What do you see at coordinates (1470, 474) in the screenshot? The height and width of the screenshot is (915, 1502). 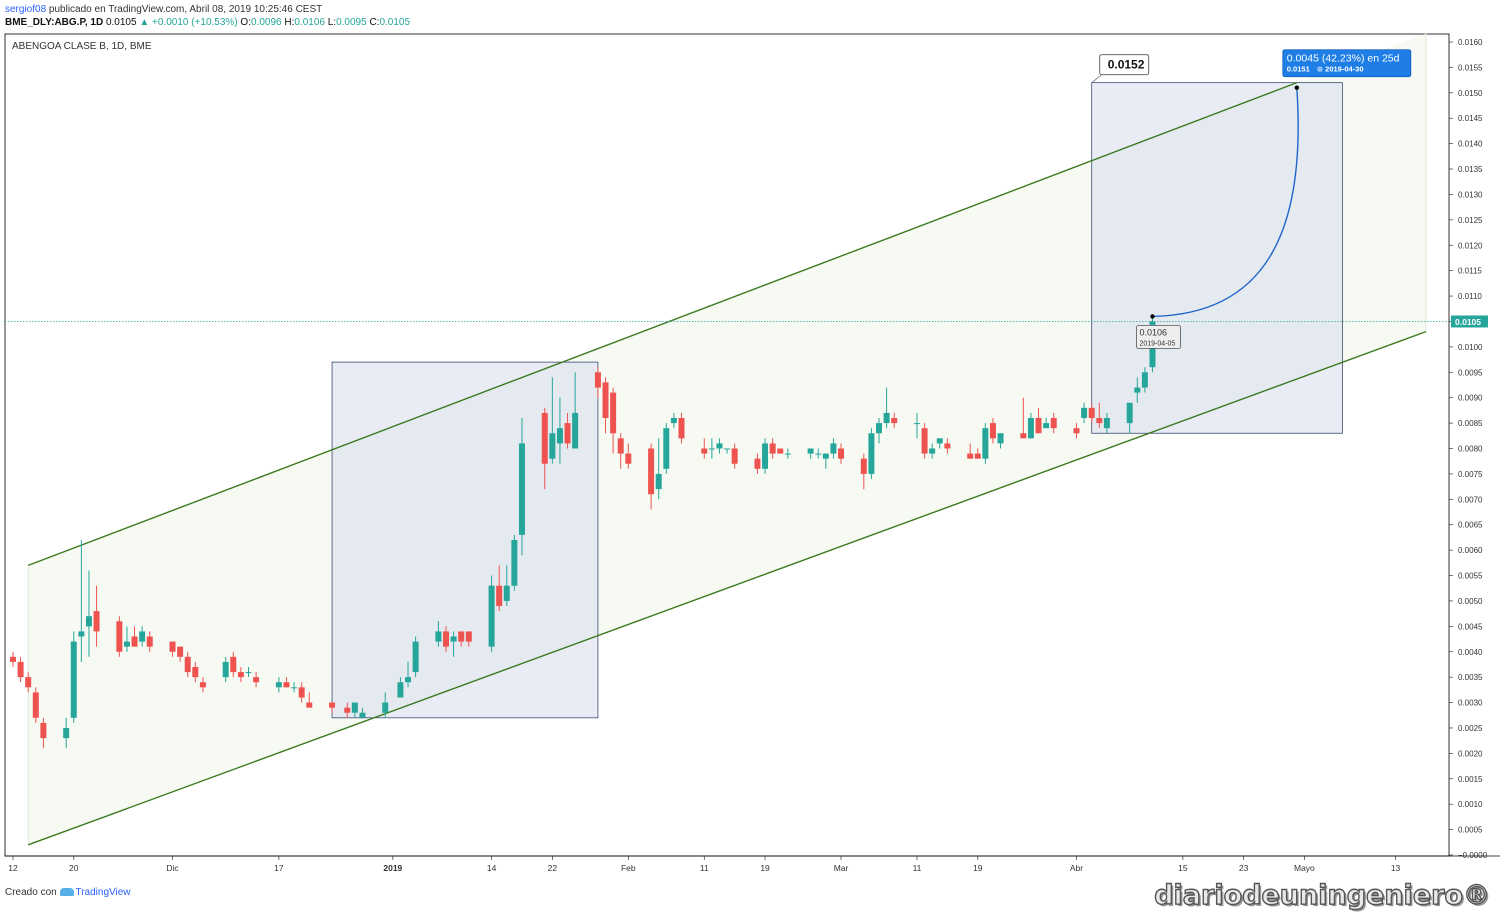 I see `y-tick-label: 0.0075` at bounding box center [1470, 474].